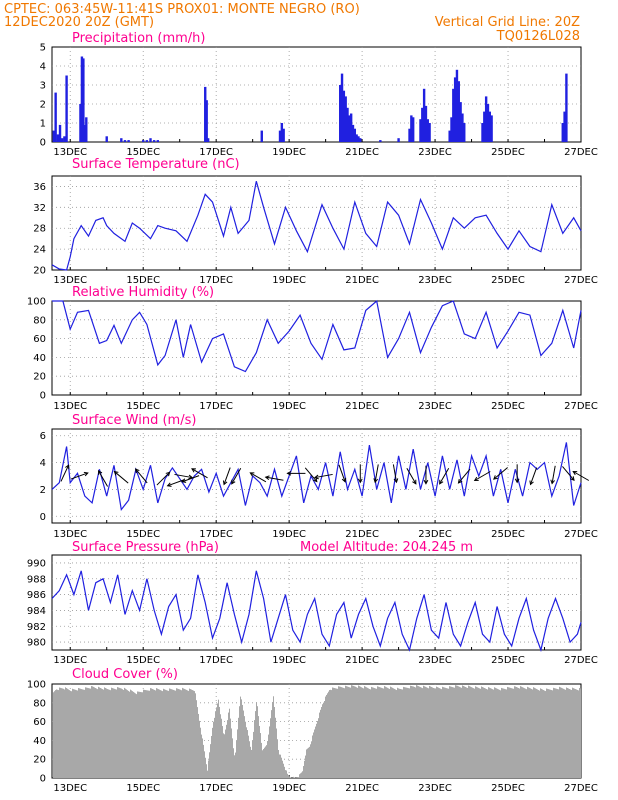  What do you see at coordinates (581, 476) in the screenshot?
I see `wind-arrow-shaft` at bounding box center [581, 476].